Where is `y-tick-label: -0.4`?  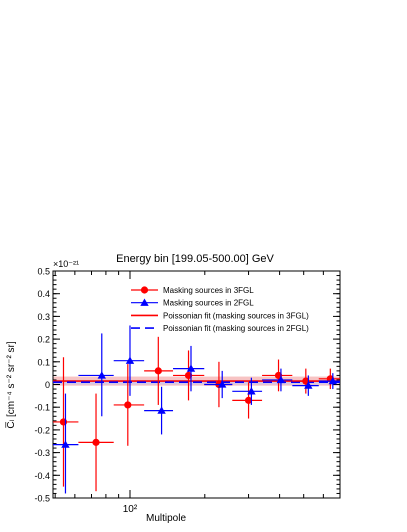
y-tick-label: -0.4 is located at coordinates (42, 476).